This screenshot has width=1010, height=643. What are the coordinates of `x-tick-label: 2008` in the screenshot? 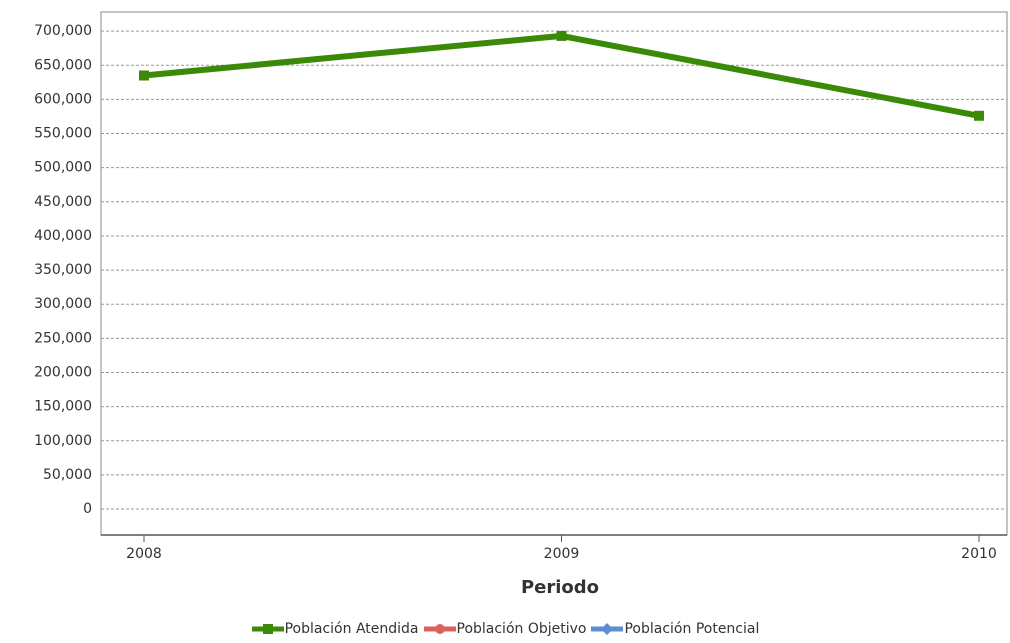 It's located at (144, 554).